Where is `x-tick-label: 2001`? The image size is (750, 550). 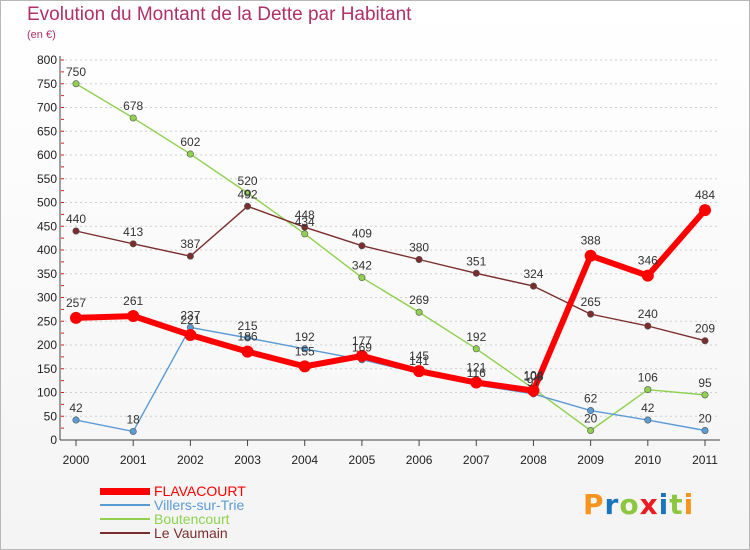 x-tick-label: 2001 is located at coordinates (133, 460).